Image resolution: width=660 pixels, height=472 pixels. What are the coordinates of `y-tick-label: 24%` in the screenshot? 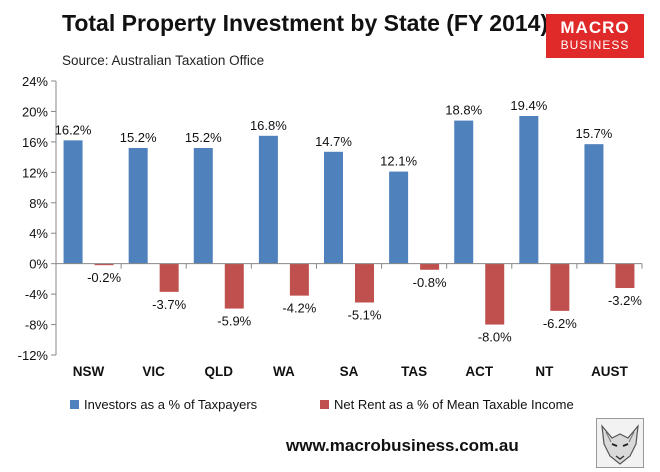 It's located at (35, 81).